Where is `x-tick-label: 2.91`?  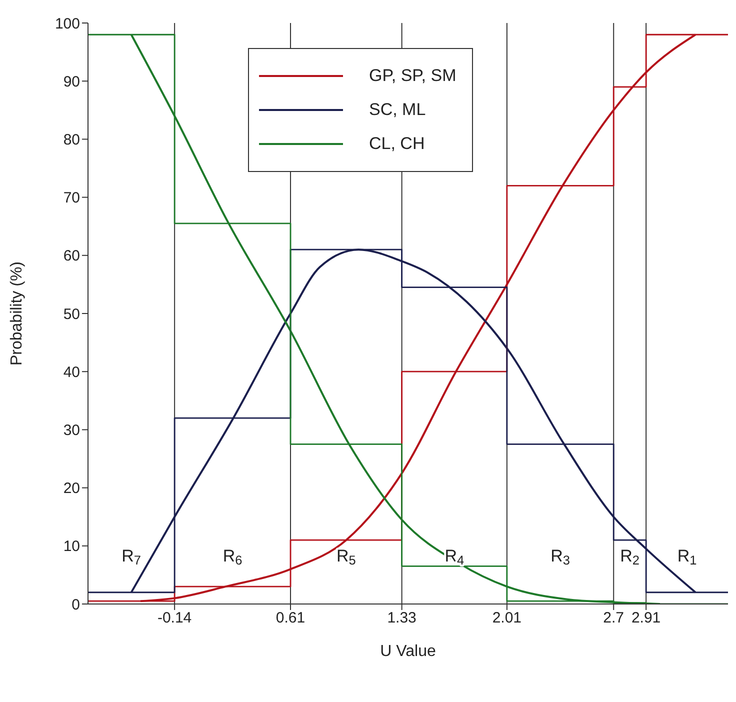
x-tick-label: 2.91 is located at coordinates (646, 618).